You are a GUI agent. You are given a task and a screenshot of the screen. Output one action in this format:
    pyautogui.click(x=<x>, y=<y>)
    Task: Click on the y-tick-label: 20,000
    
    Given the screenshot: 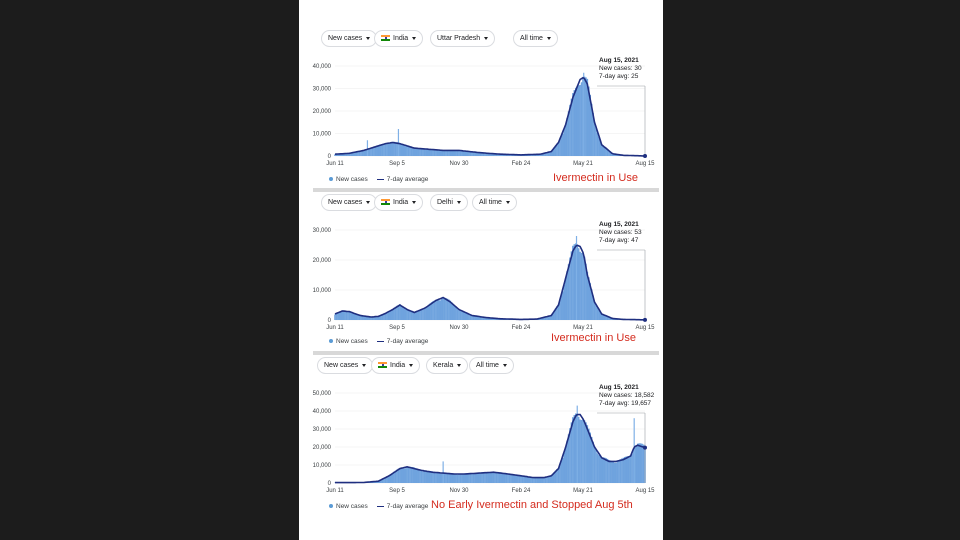 What is the action you would take?
    pyautogui.click(x=322, y=112)
    